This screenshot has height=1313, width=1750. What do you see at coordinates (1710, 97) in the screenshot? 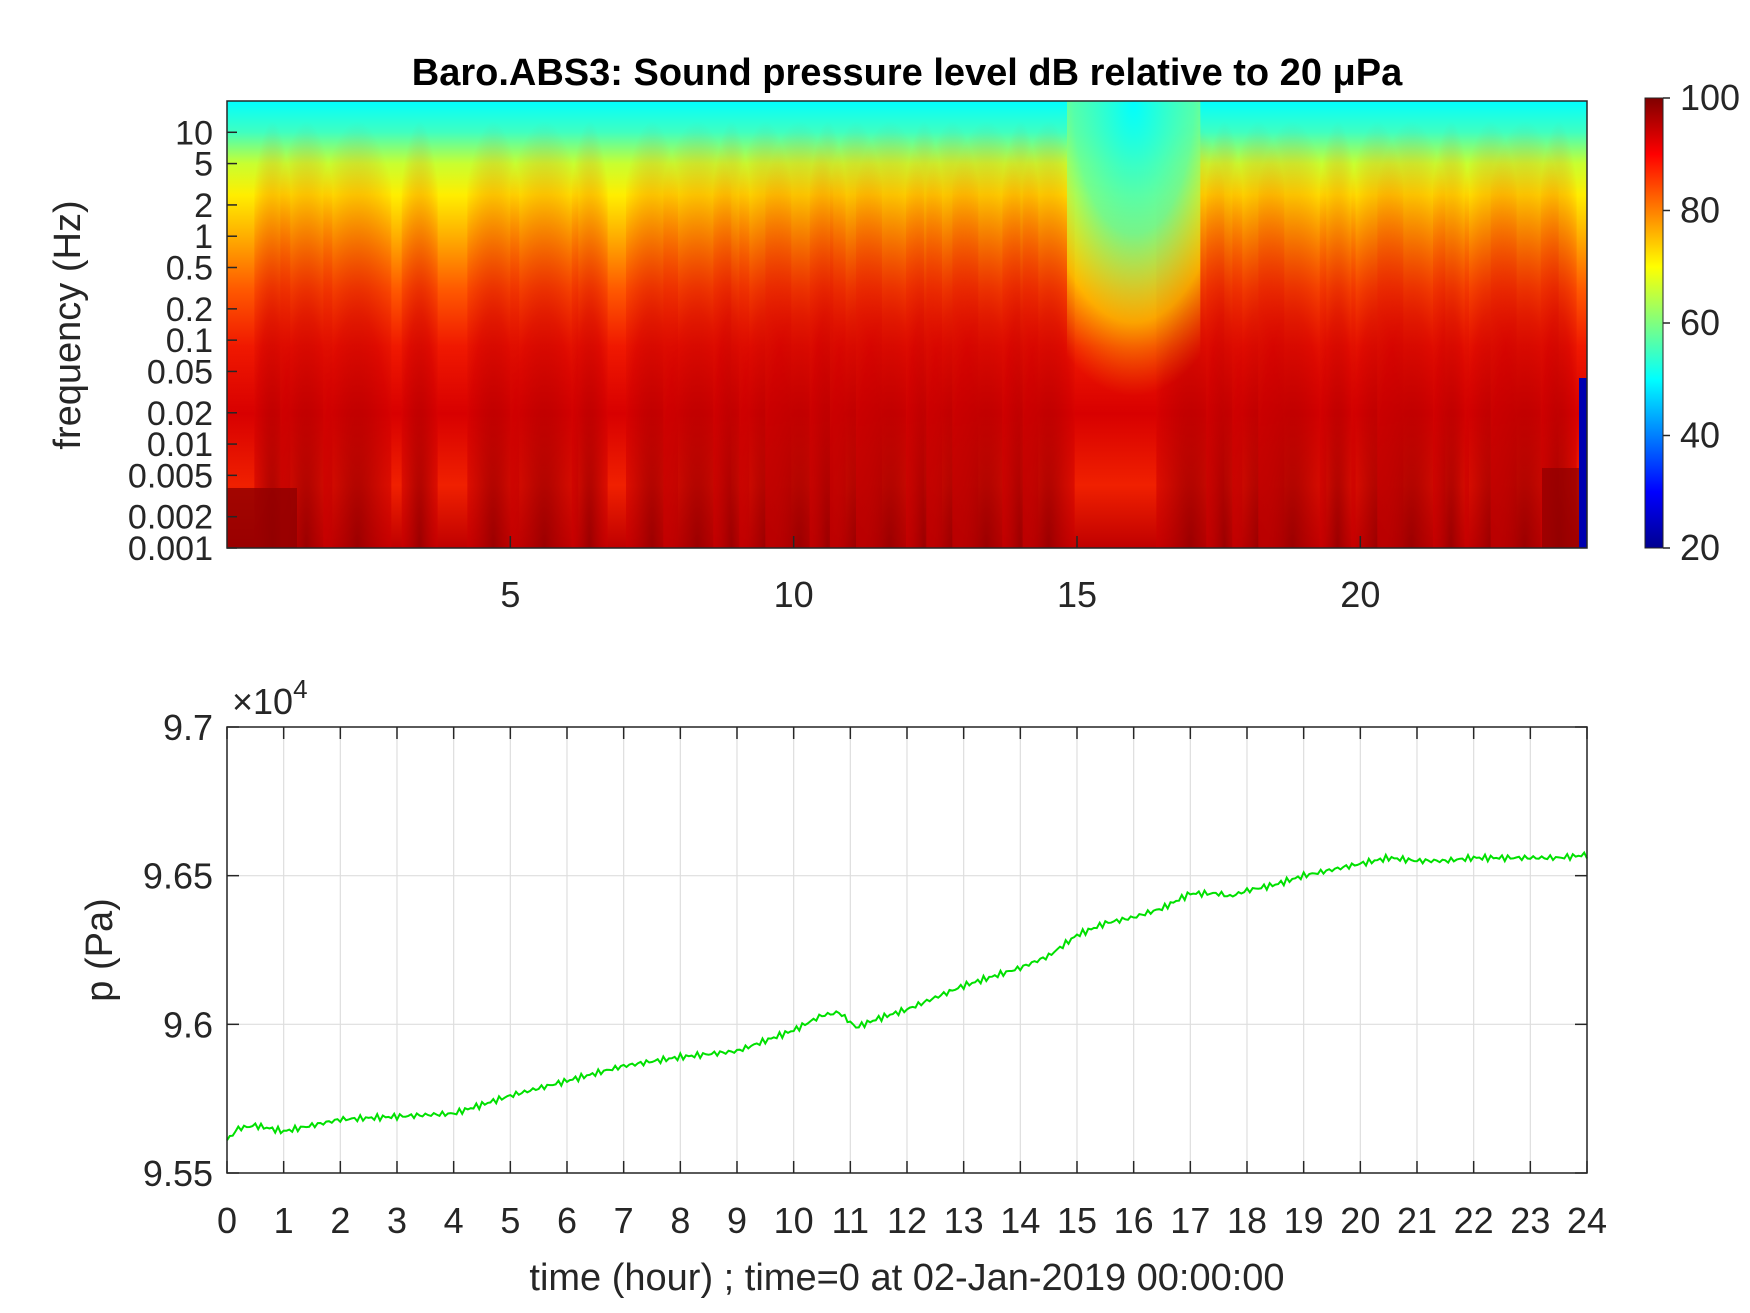
I see `colorbar-tick-label: 100` at bounding box center [1710, 97].